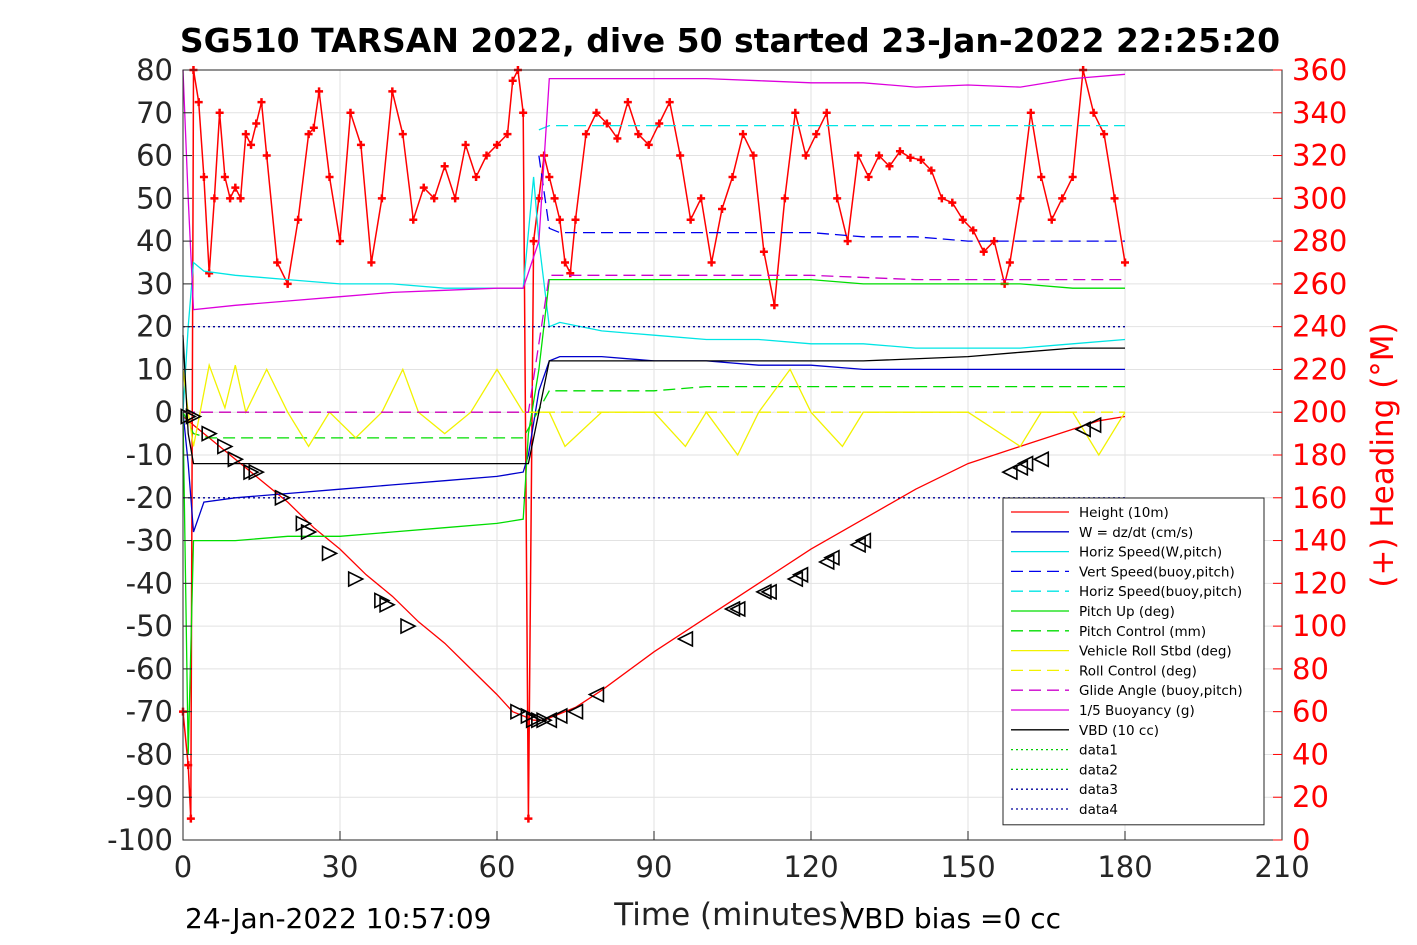 This screenshot has height=945, width=1417. I want to click on legend-label: data1, so click(1098, 751).